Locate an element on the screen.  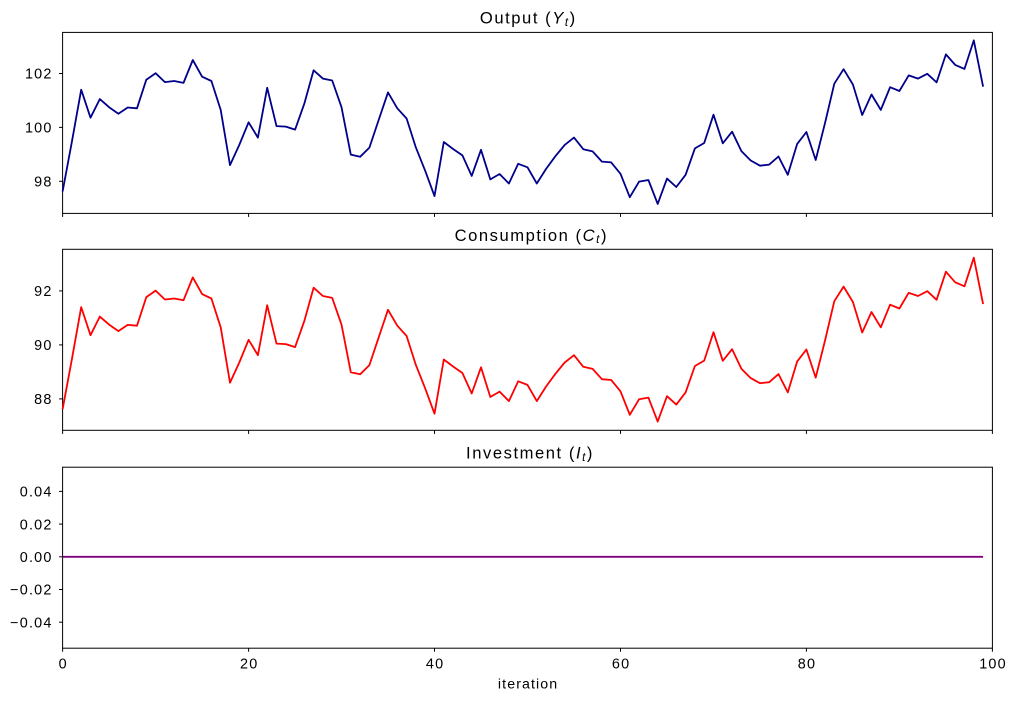
svg-text: 40 is located at coordinates (435, 665).